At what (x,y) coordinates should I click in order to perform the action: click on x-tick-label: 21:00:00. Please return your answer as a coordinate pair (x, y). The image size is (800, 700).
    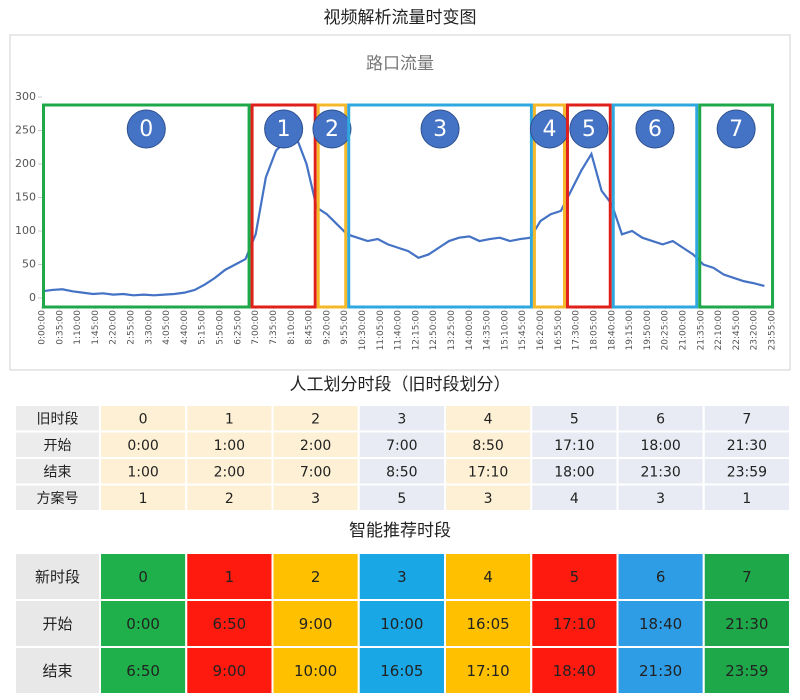
    Looking at the image, I should click on (683, 330).